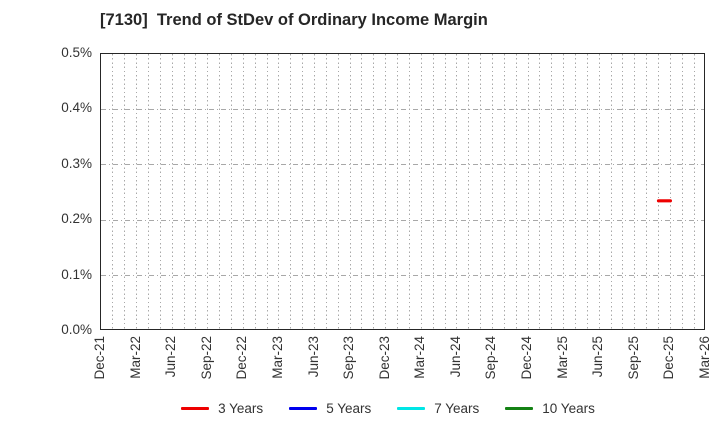 This screenshot has width=720, height=440. I want to click on legend-item-7-years: 7 Years, so click(438, 408).